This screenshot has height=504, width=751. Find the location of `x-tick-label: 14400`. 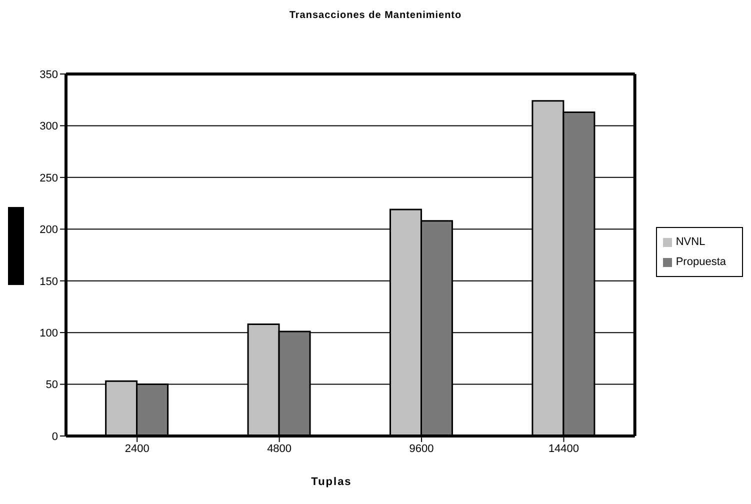

x-tick-label: 14400 is located at coordinates (564, 448).